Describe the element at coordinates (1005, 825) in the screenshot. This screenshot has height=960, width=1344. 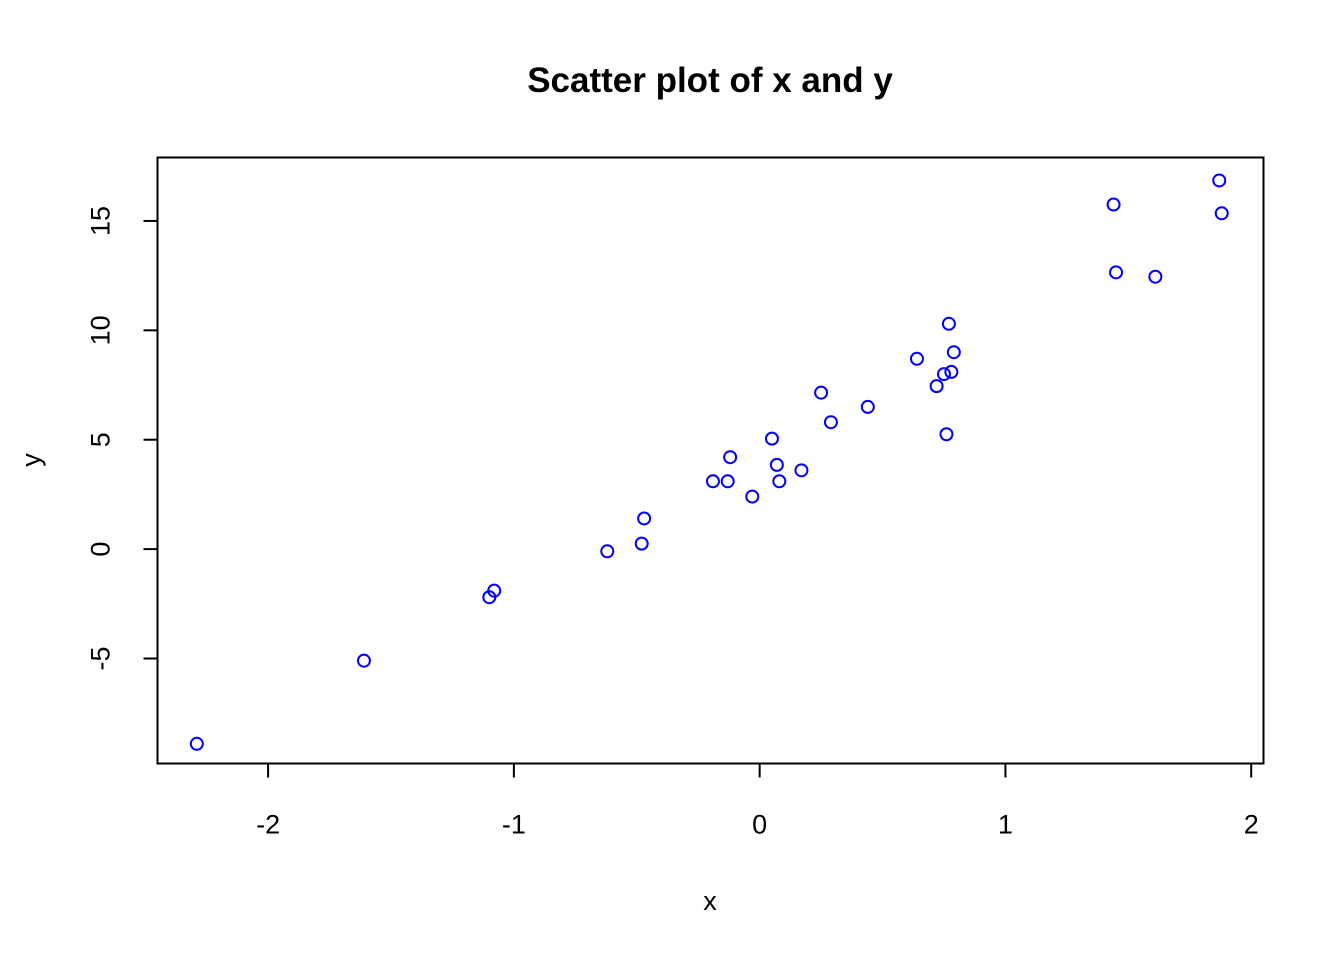
I see `x-tick-label: 1` at that location.